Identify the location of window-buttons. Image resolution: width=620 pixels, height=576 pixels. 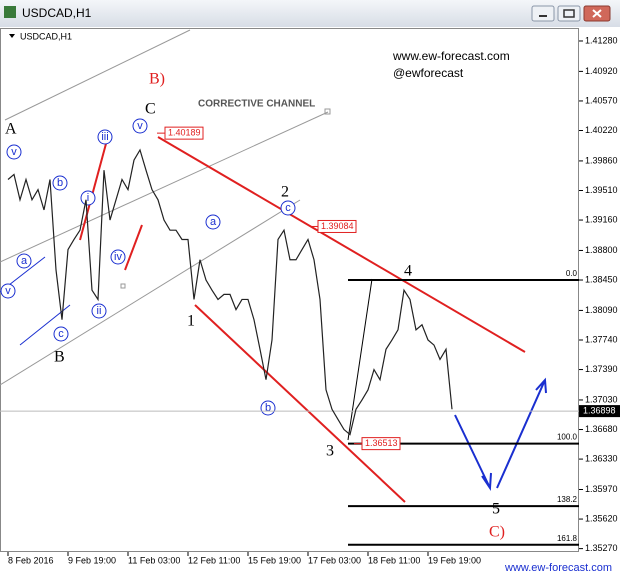
(571, 13).